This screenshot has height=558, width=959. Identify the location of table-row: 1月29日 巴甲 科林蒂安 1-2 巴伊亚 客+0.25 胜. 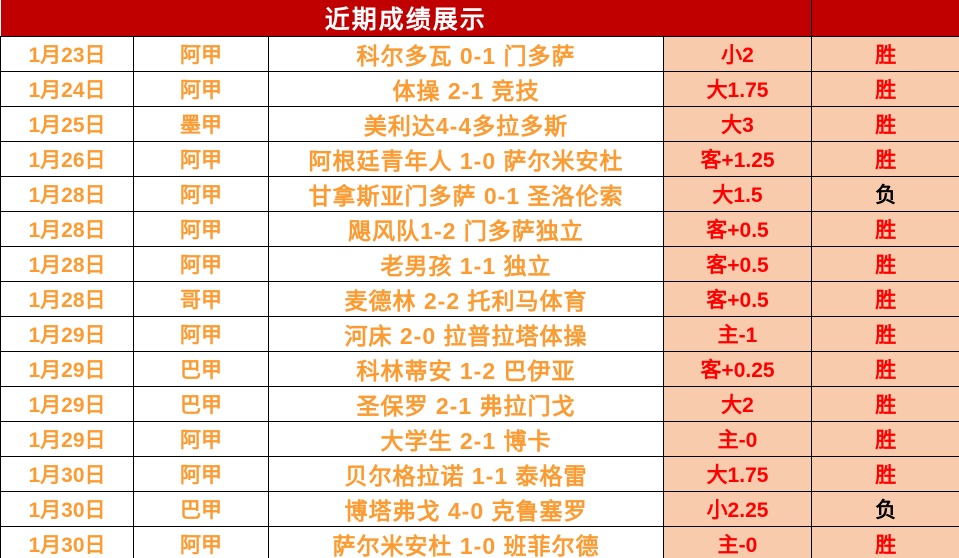
(479, 369).